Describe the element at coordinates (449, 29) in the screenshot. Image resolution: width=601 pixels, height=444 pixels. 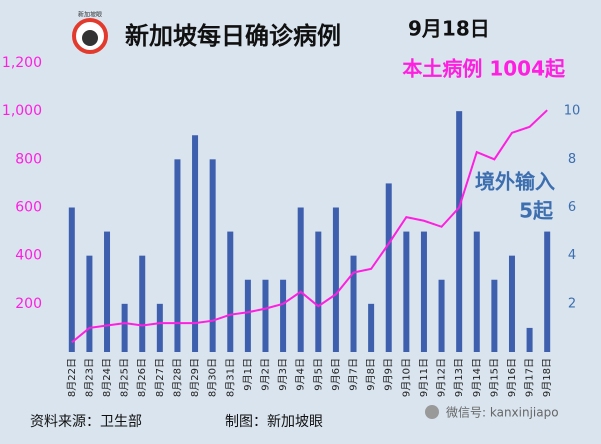
I see `chart-date: 9月18日` at that location.